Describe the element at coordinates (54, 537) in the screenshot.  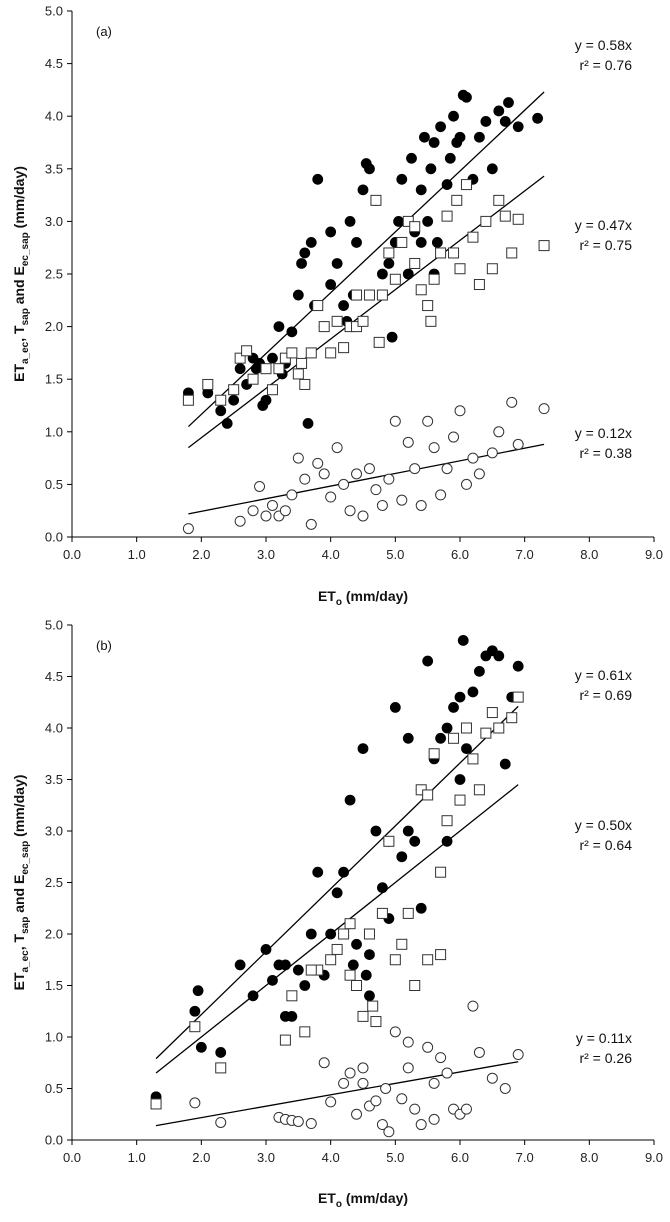
I see `y-tick-label: 0.0` at that location.